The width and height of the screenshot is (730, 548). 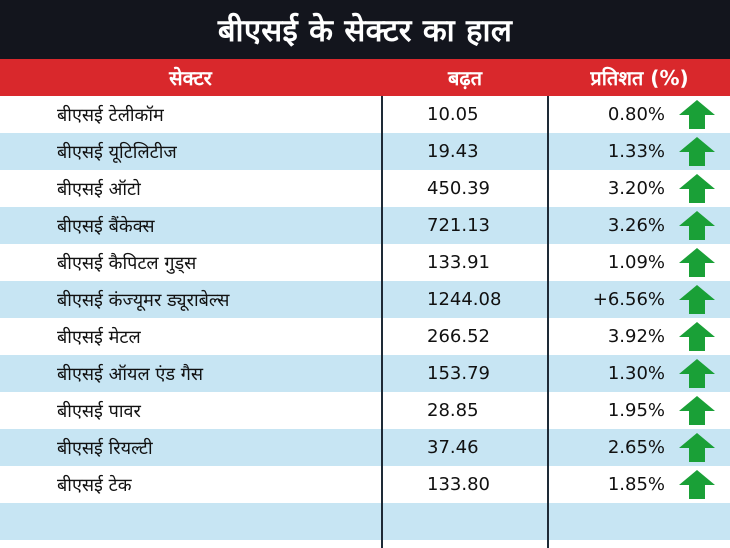 I want to click on table-row: बीएसई टेक 133.80 1.85%, so click(x=365, y=484).